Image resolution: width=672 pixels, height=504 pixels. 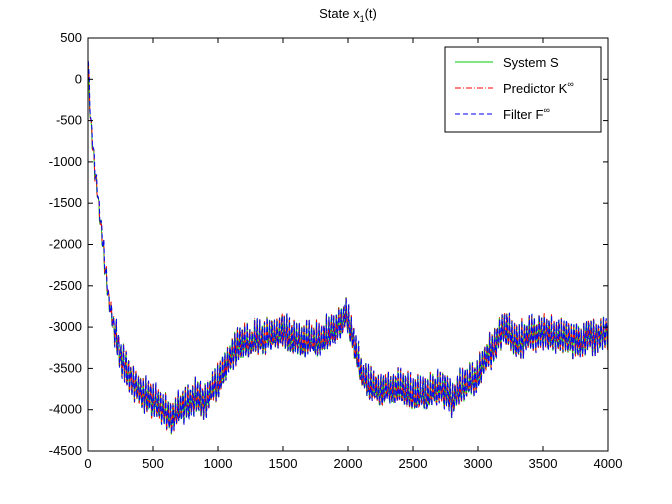 I want to click on y-tick-label: -4500, so click(x=65, y=450).